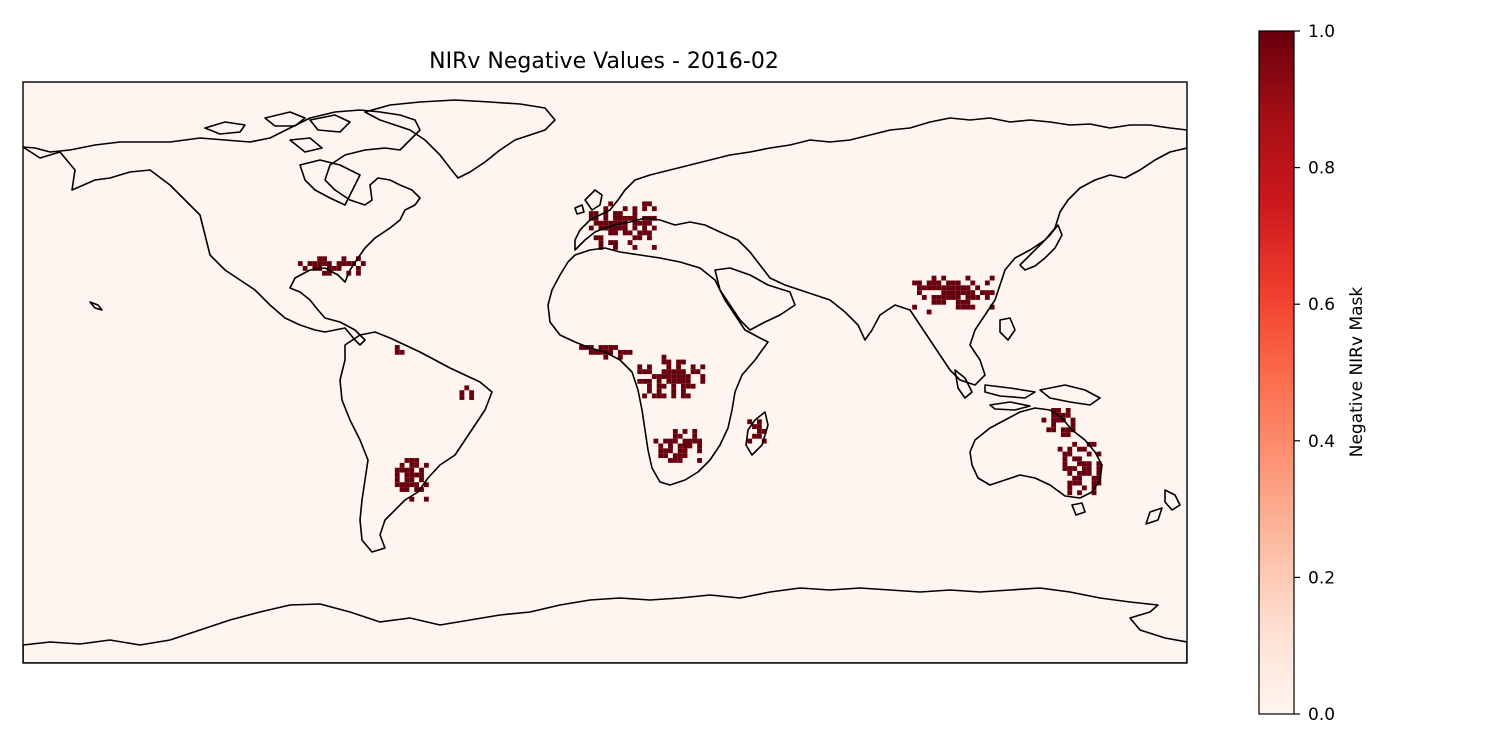 The width and height of the screenshot is (1500, 750). What do you see at coordinates (96, 306) in the screenshot?
I see `coastline-hawaii` at bounding box center [96, 306].